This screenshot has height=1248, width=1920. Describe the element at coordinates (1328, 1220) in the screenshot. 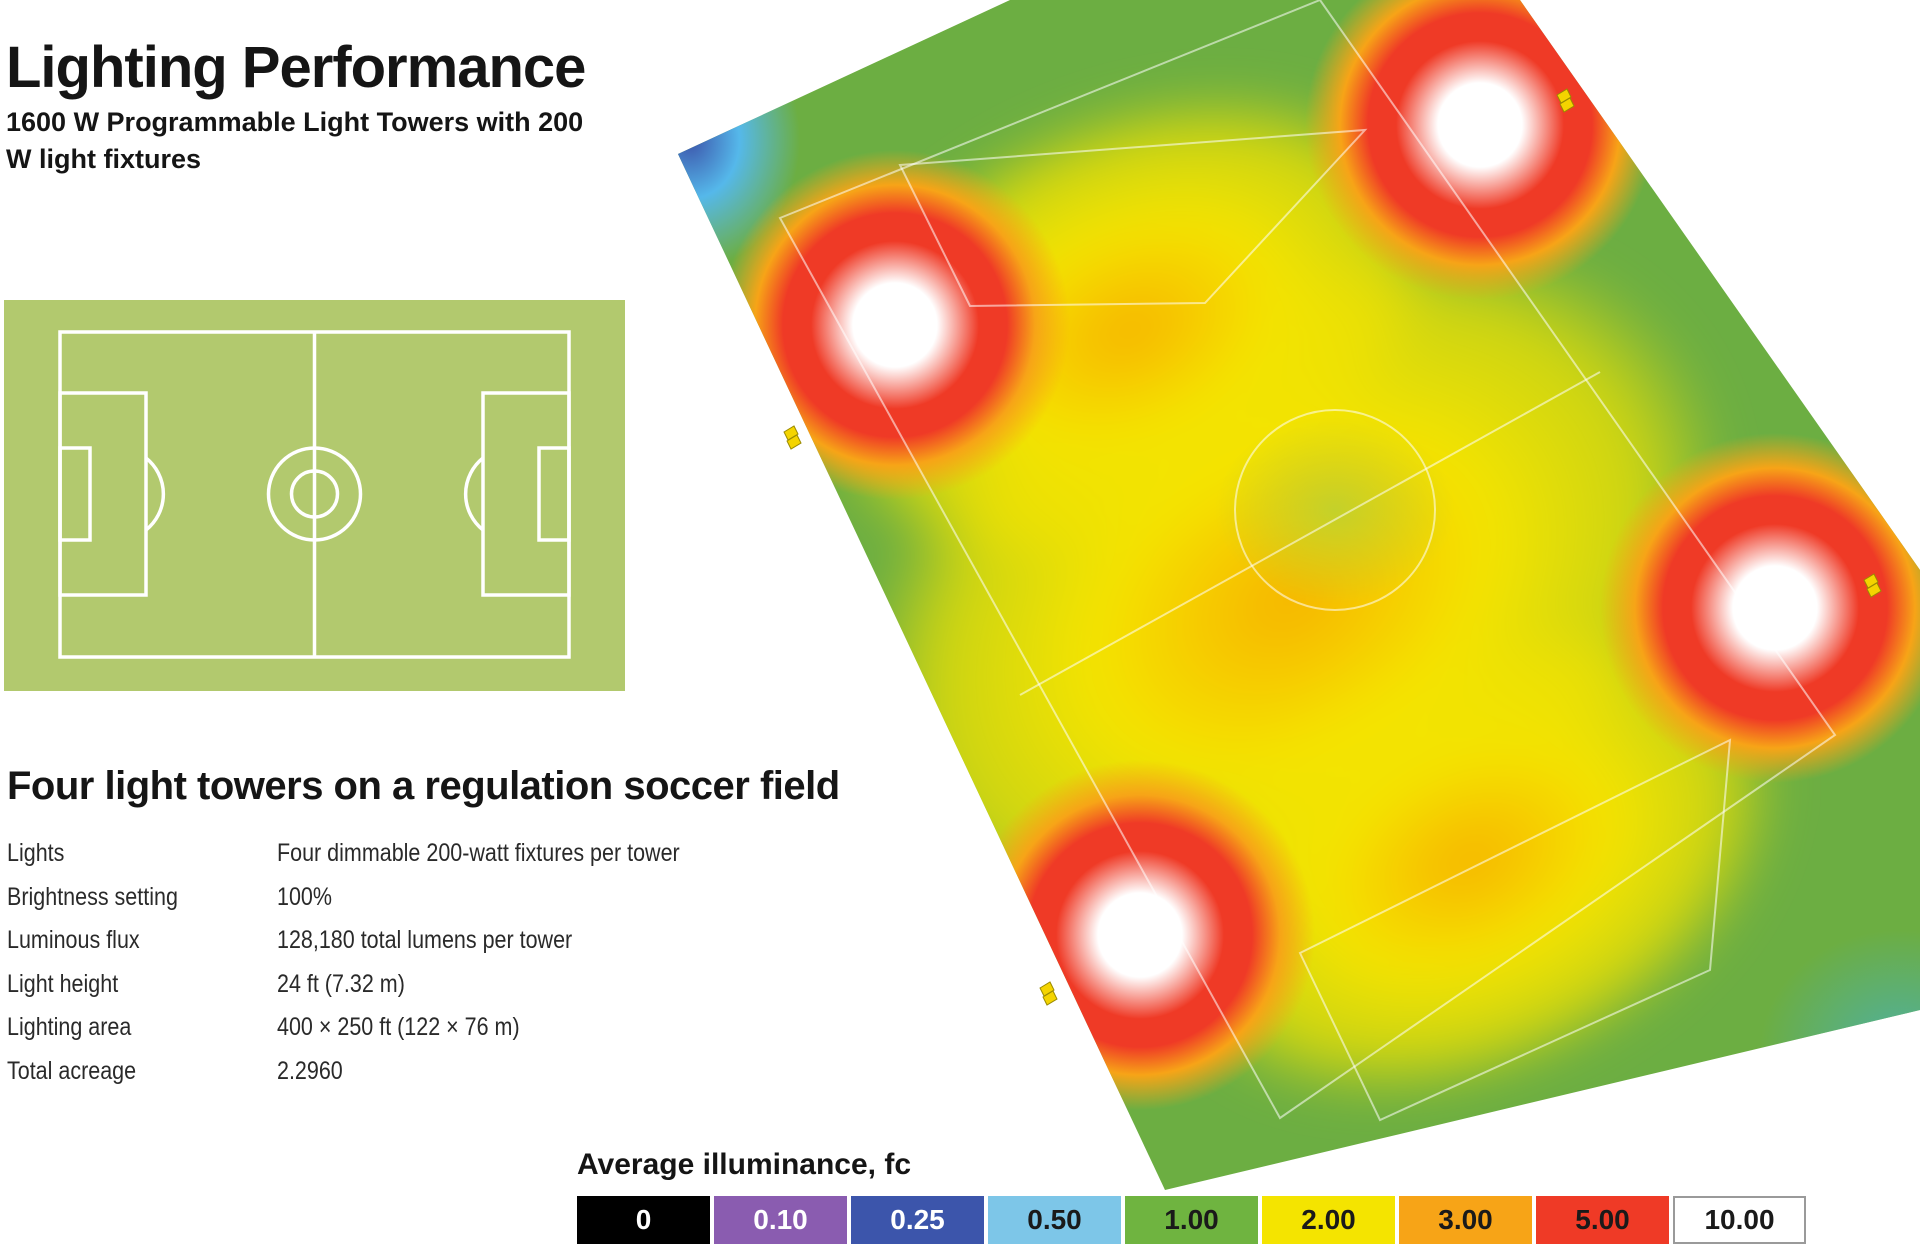

I see `legend-swatch: 2.00` at that location.